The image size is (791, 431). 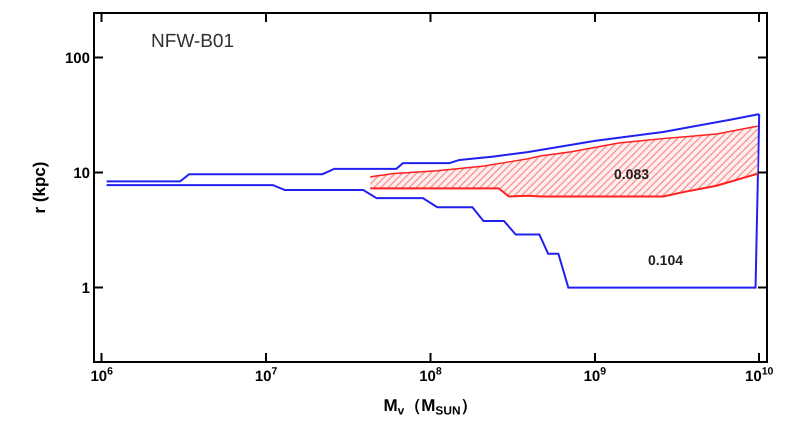 I want to click on y-tick-label: 1, so click(x=86, y=288).